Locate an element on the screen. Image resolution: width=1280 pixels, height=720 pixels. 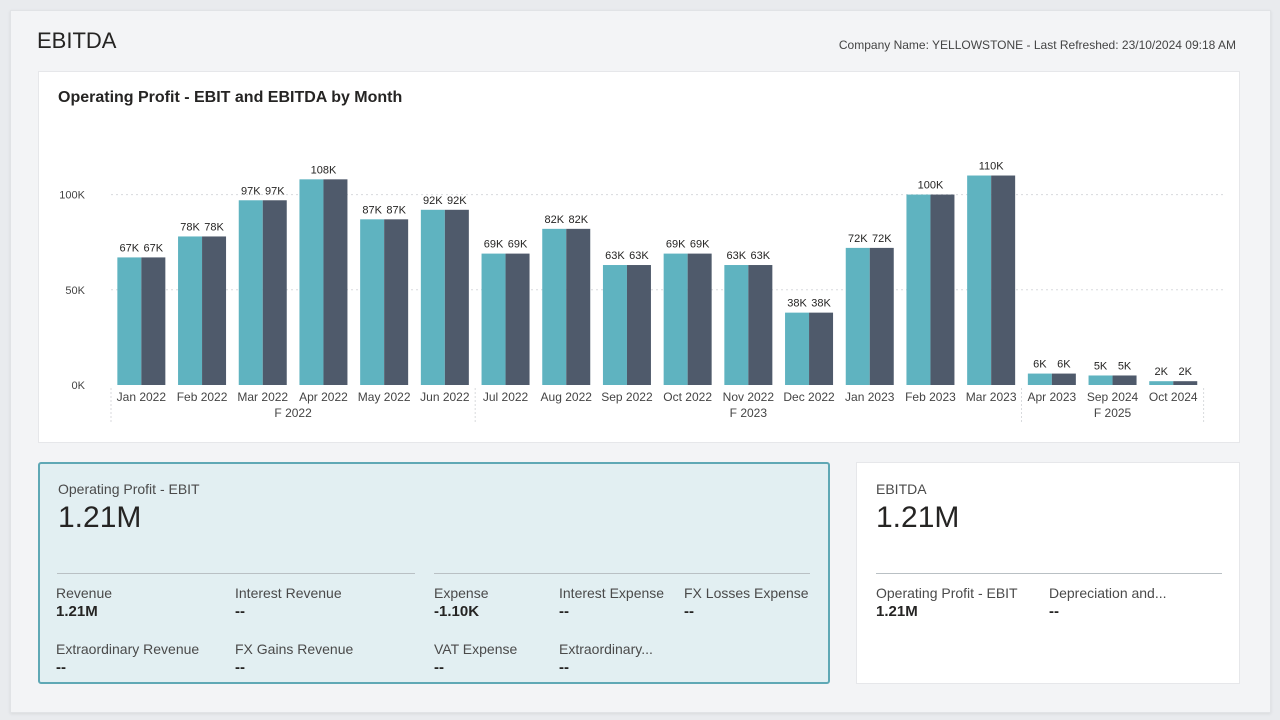
data-label: 108K is located at coordinates (324, 170).